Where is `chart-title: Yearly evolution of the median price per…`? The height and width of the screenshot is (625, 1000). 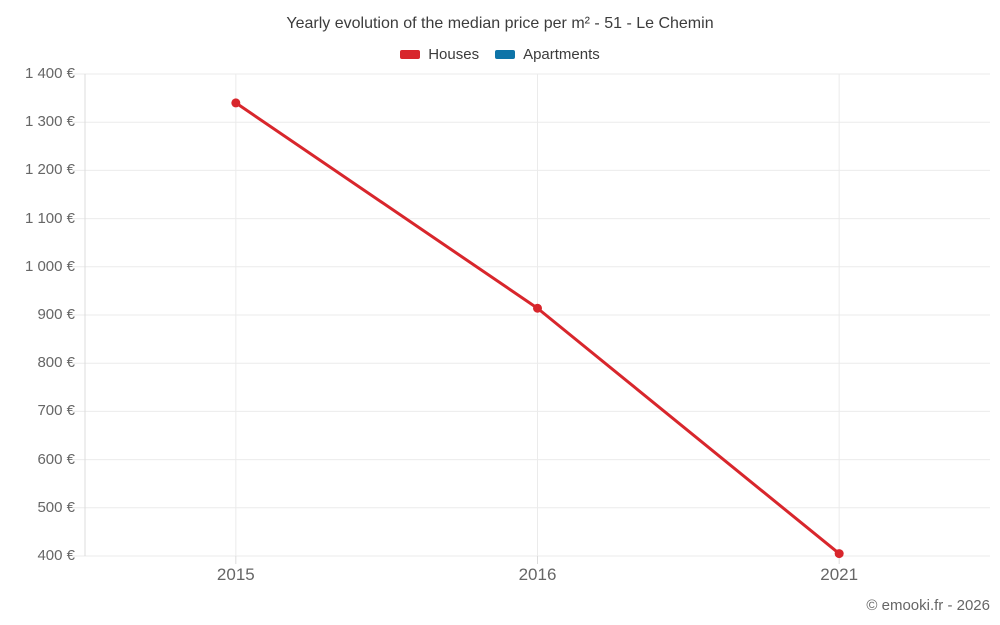 chart-title: Yearly evolution of the median price per… is located at coordinates (500, 23).